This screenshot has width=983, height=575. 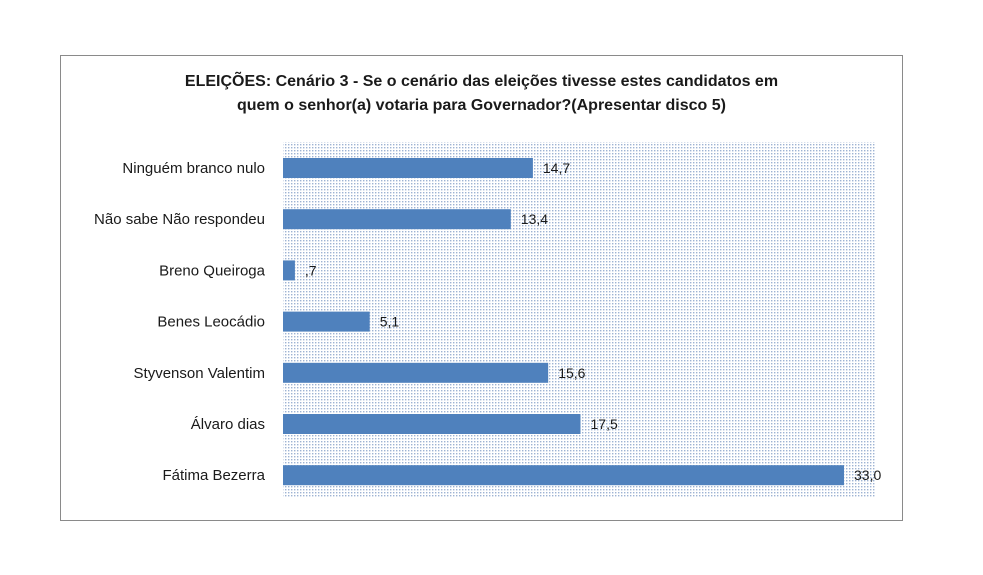 What do you see at coordinates (179, 219) in the screenshot?
I see `category-label-1: Não sabe Não respondeu` at bounding box center [179, 219].